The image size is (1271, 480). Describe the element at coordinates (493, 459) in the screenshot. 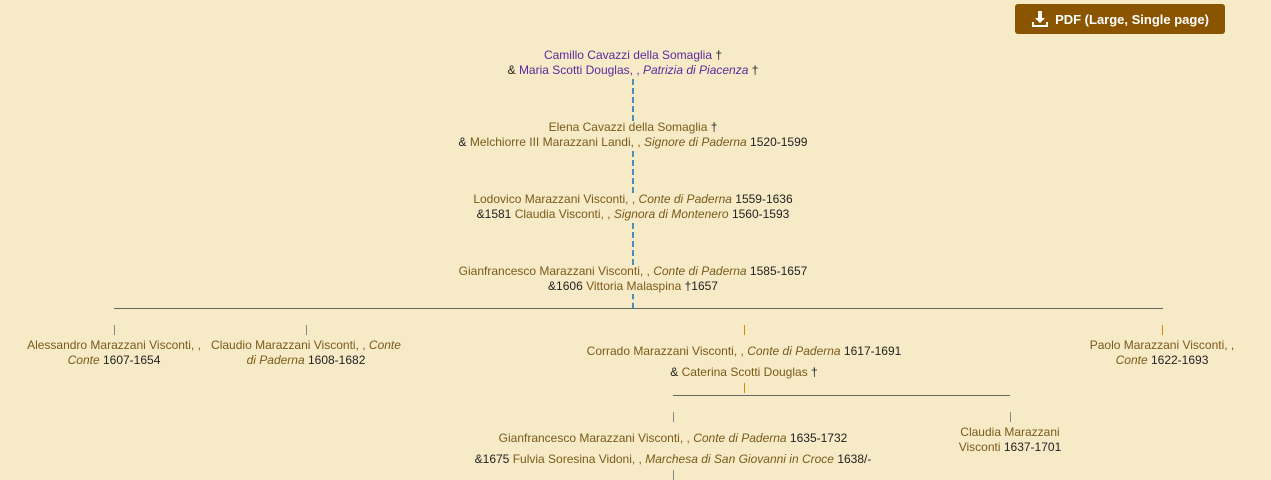

I see `spouse-prefix: &1675` at that location.